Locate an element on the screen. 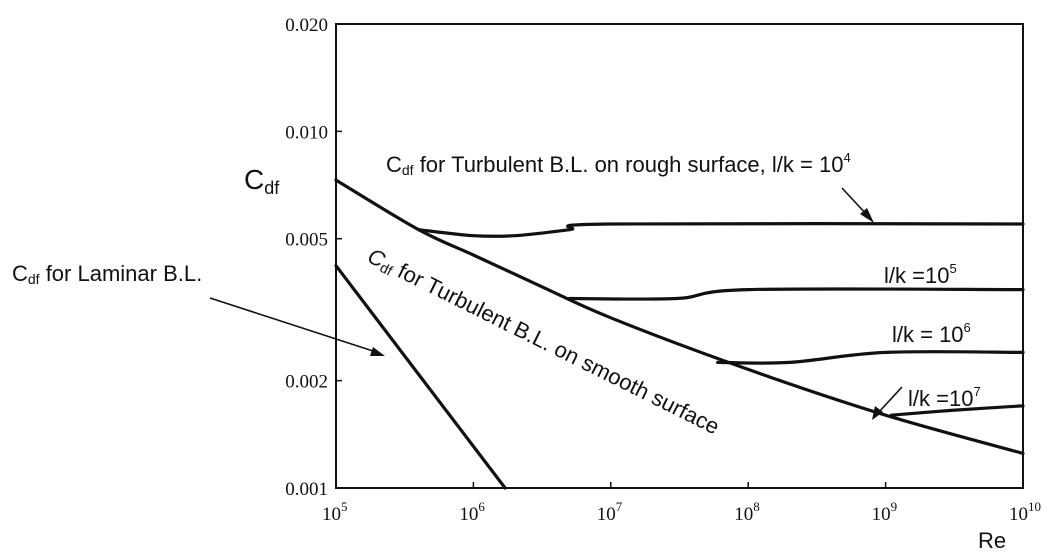 Image resolution: width=1050 pixels, height=553 pixels. x-axis-label: Re is located at coordinates (992, 540).